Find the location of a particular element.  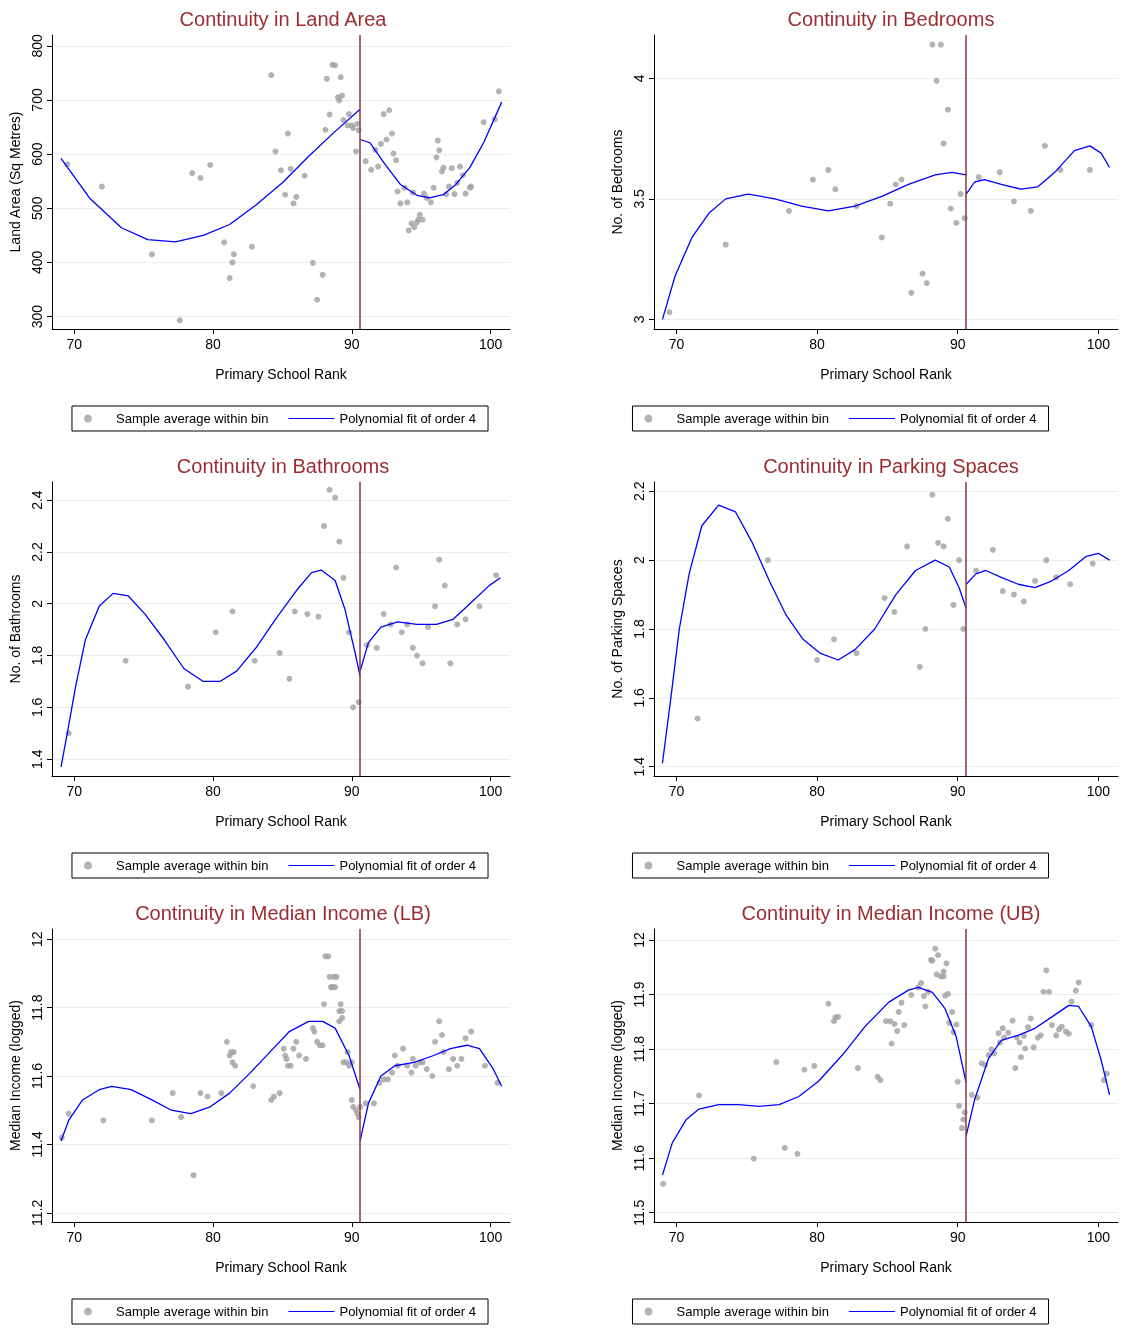

y-axis-title: No. of Bathrooms is located at coordinates (15, 629).